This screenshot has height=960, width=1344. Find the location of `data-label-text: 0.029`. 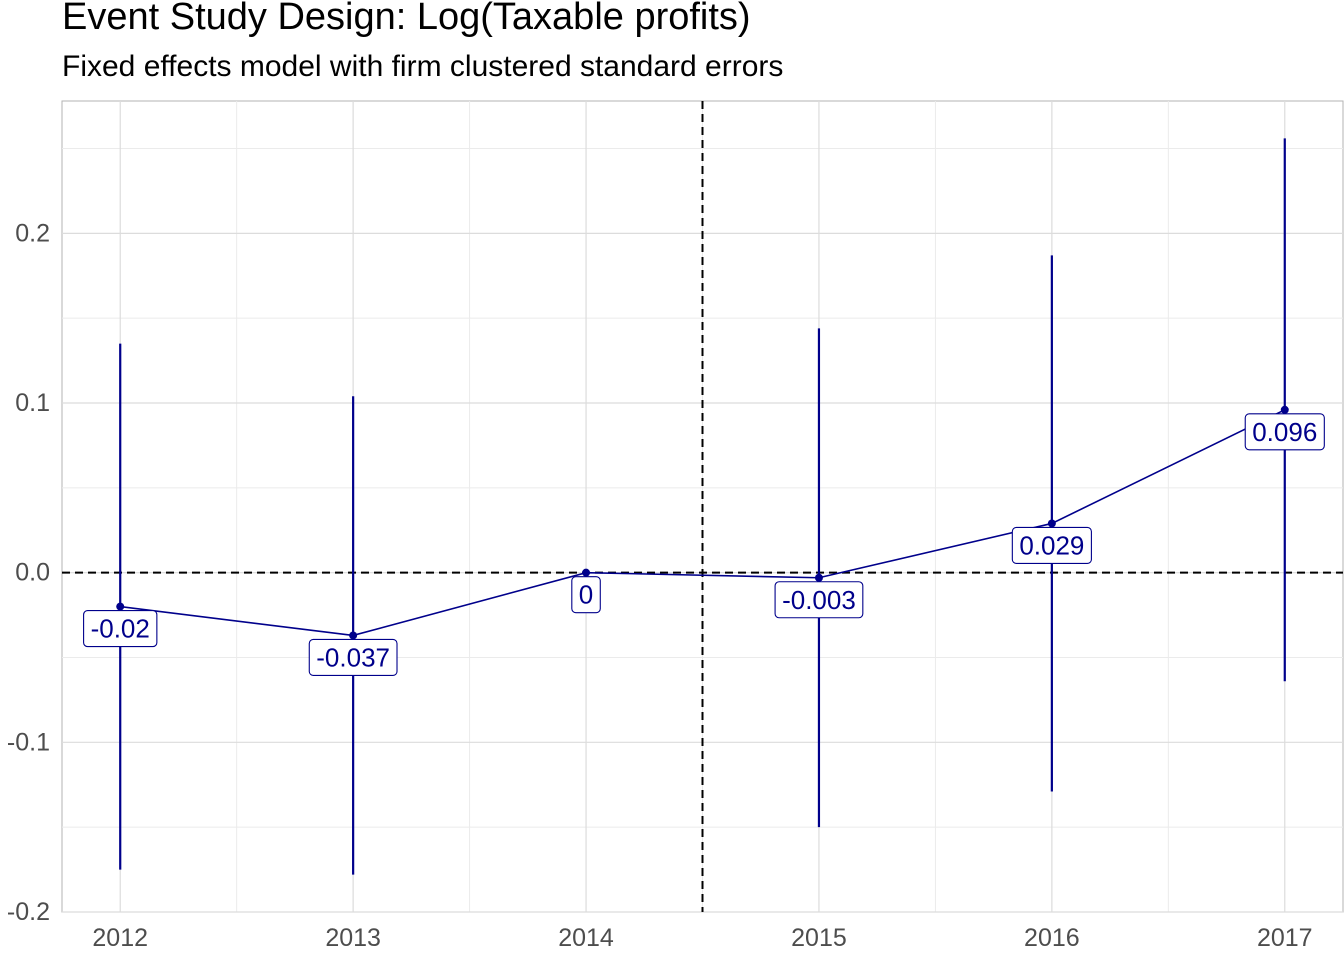

data-label-text: 0.029 is located at coordinates (1051, 545).